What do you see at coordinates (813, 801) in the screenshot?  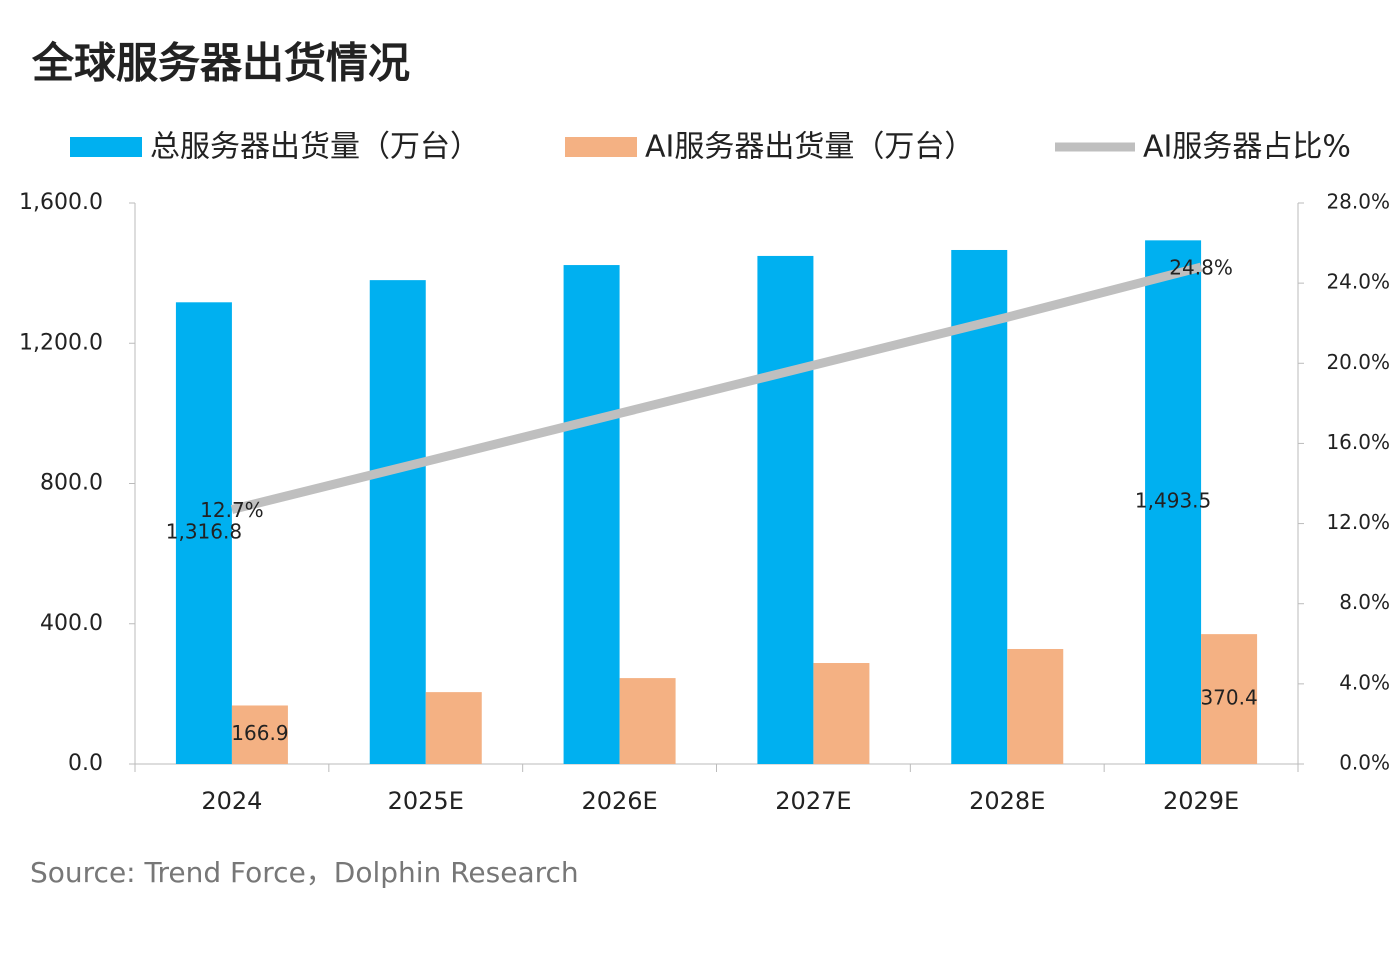 I see `x-tick-label: 2027E` at bounding box center [813, 801].